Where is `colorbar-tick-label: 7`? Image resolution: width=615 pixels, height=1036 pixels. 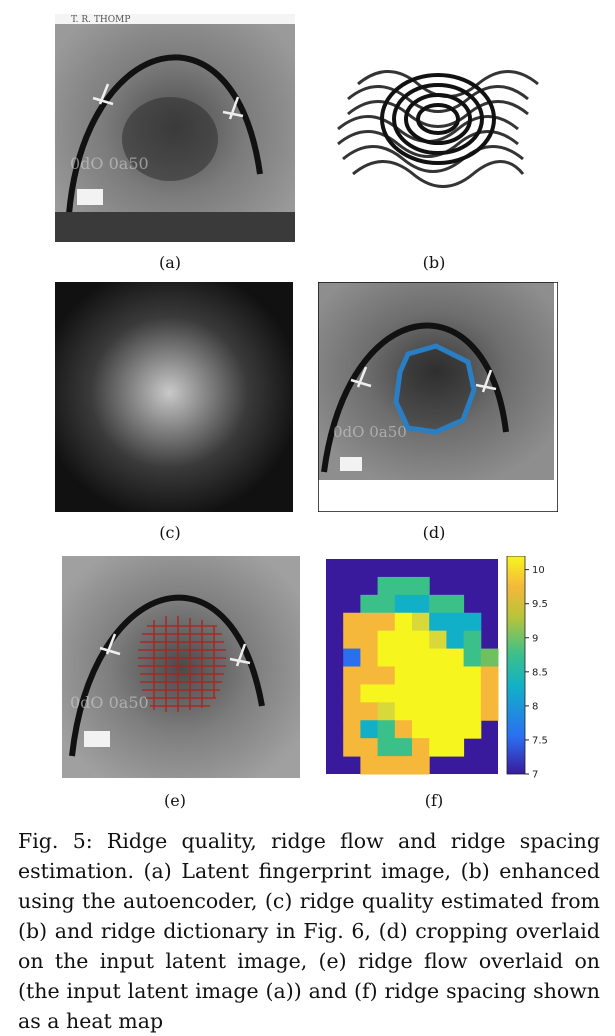 colorbar-tick-label: 7 is located at coordinates (535, 774).